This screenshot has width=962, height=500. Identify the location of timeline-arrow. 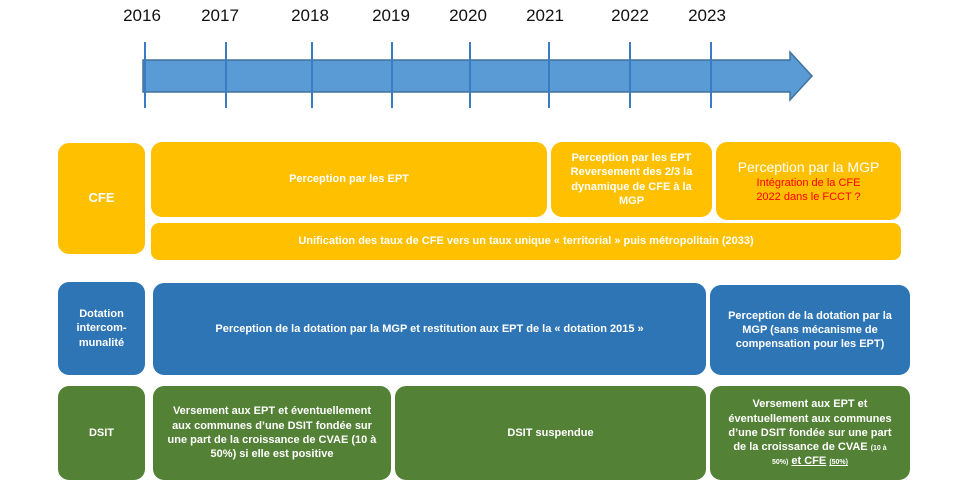
(478, 75).